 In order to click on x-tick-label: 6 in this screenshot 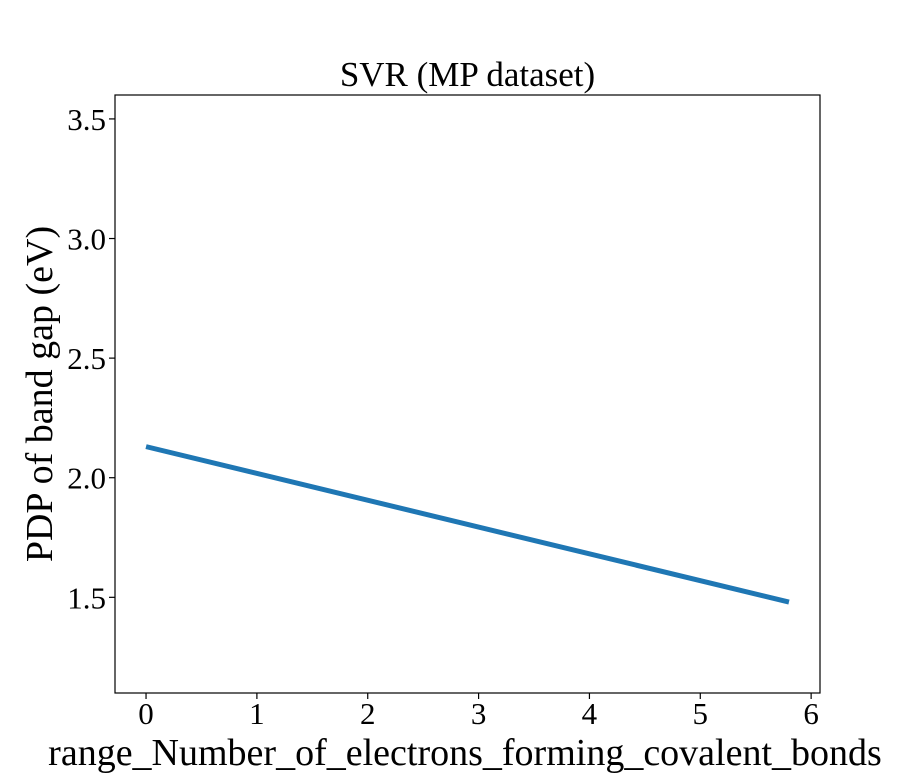, I will do `click(811, 713)`.